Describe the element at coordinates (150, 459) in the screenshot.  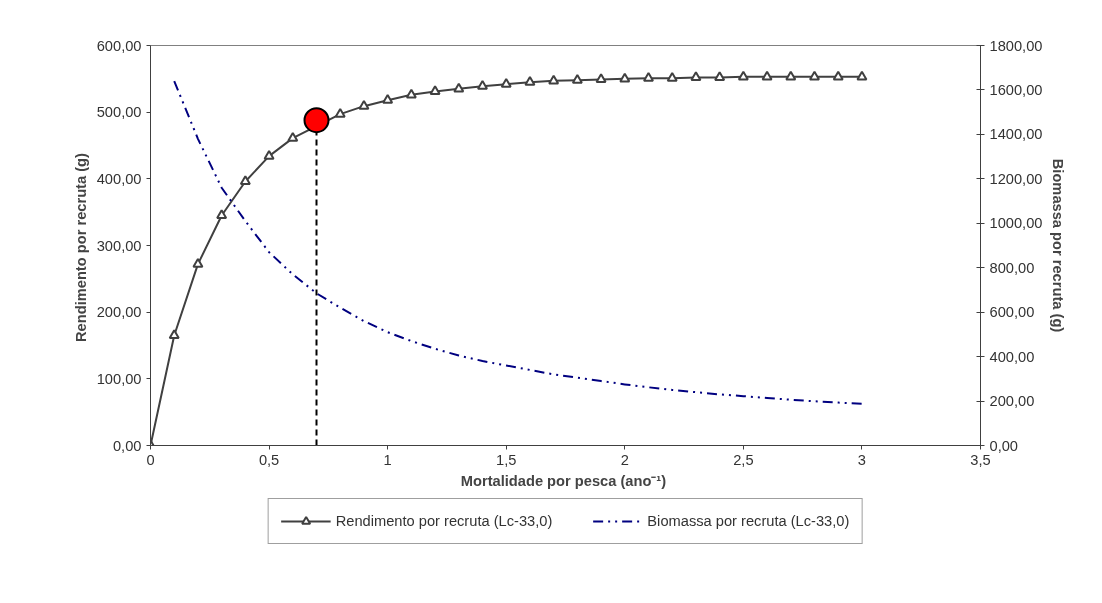
I see `x-tick-label: 0` at that location.